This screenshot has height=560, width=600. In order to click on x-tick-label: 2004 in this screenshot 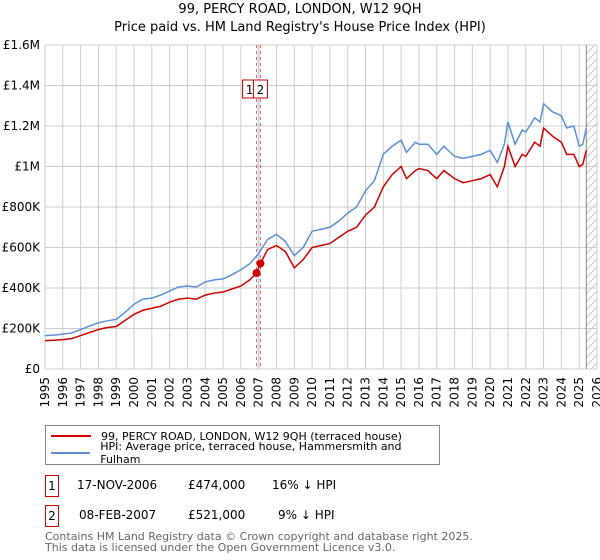, I will do `click(205, 392)`.